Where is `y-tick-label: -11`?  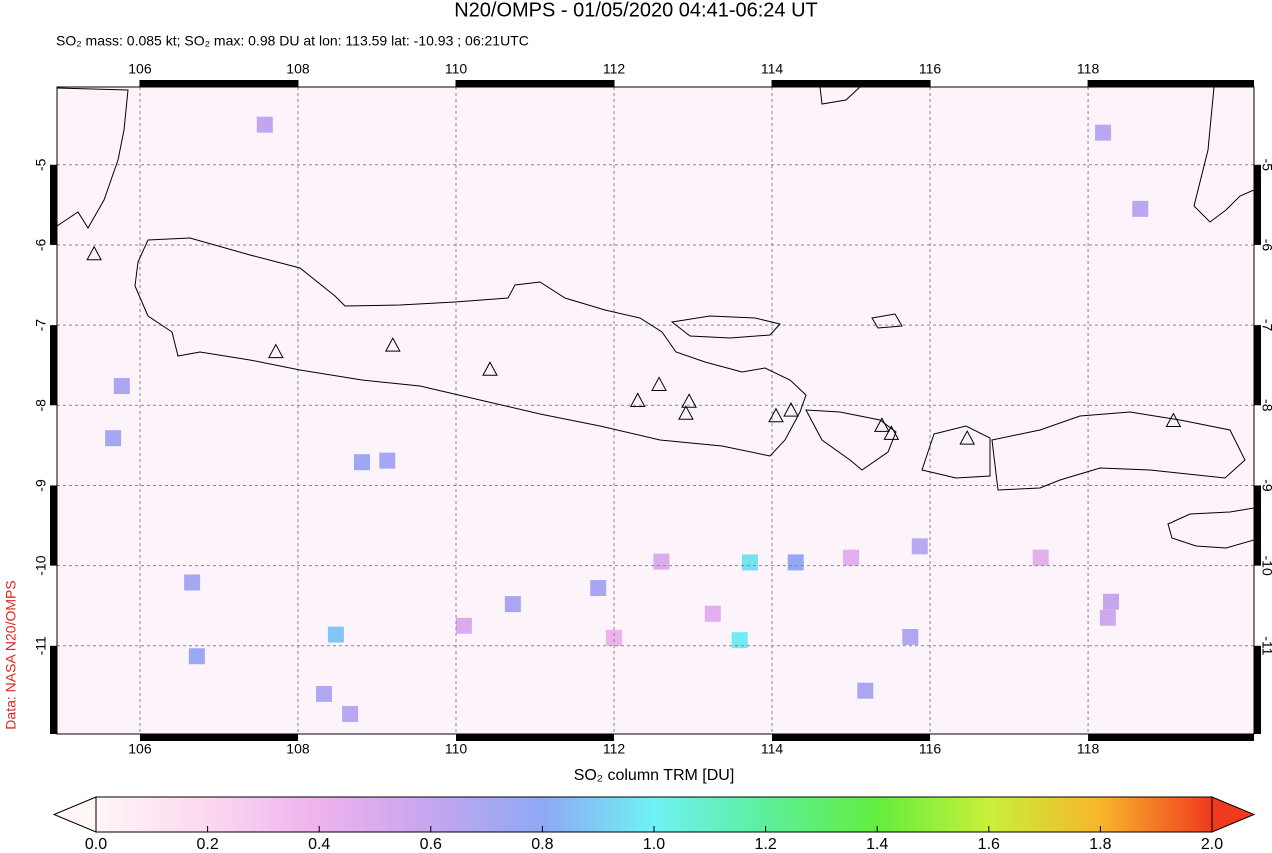 y-tick-label: -11 is located at coordinates (41, 645).